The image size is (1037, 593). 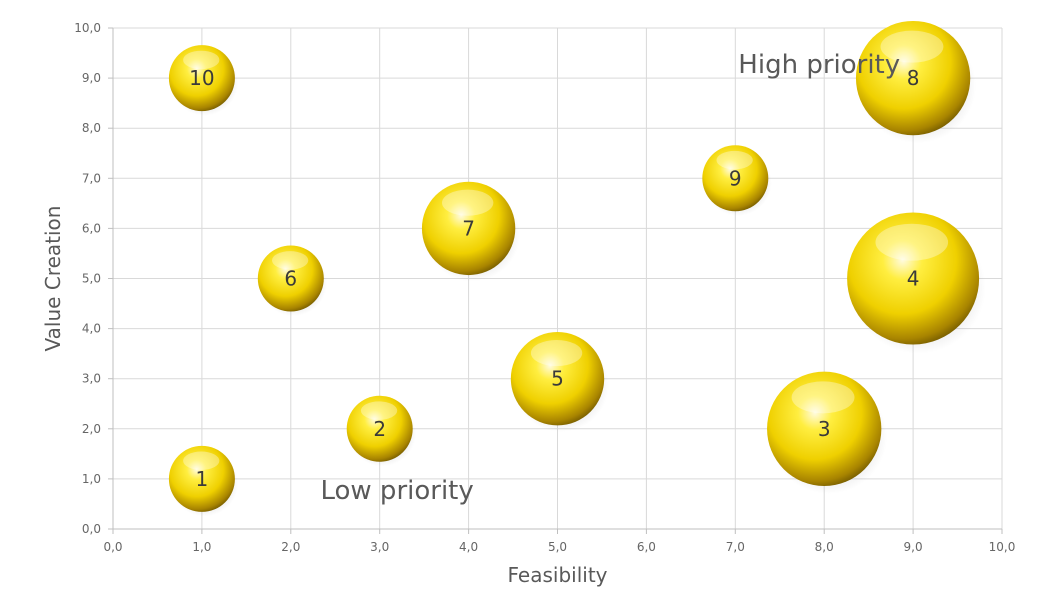 What do you see at coordinates (91, 329) in the screenshot?
I see `y-tick-label: 4,0` at bounding box center [91, 329].